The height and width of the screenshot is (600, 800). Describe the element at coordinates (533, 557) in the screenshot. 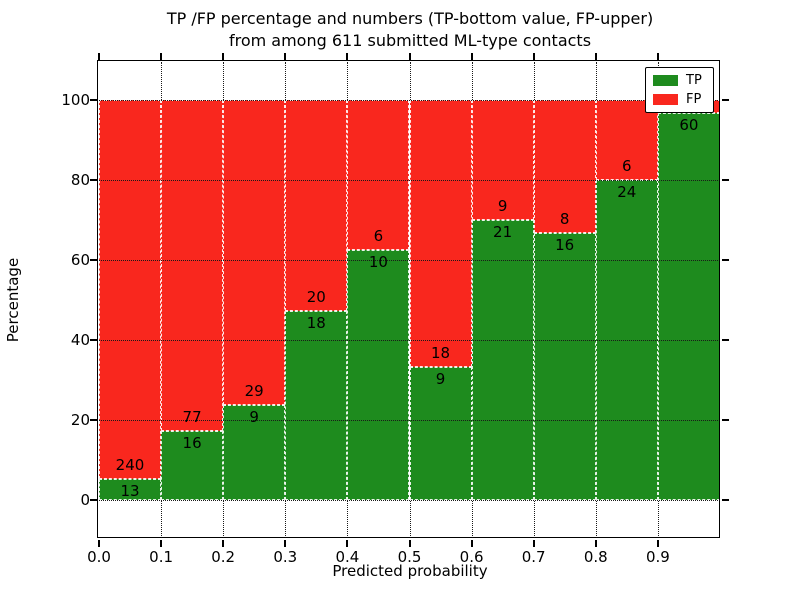

I see `x-tick-label: 0.7` at that location.